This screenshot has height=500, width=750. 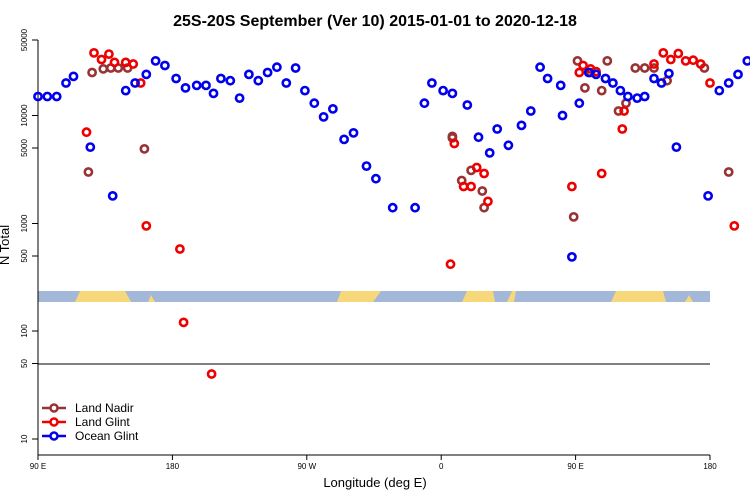 I want to click on land-region-australia-repeat, so click(x=638, y=296).